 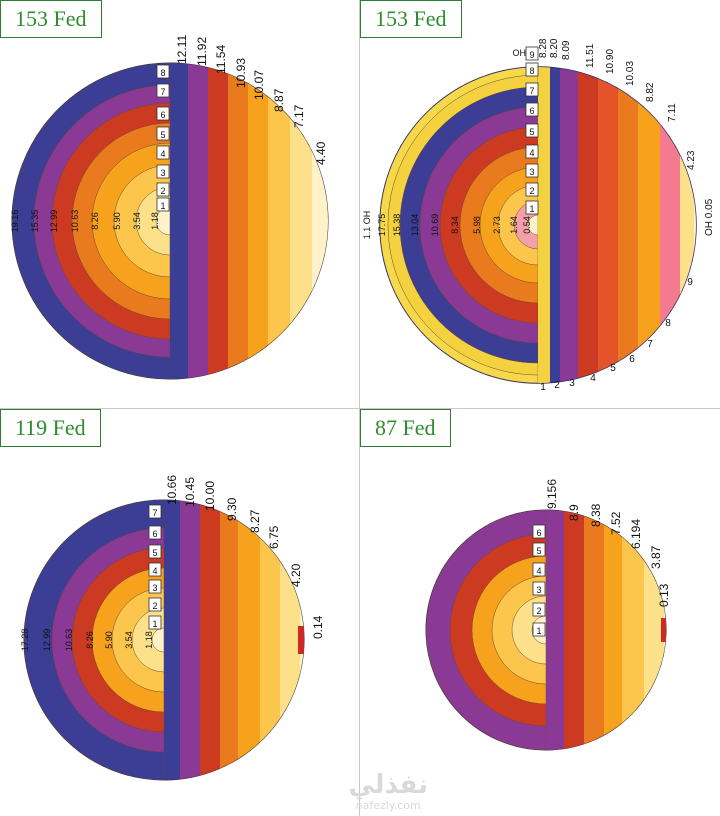 What do you see at coordinates (255, 521) in the screenshot?
I see `right-value: 8.27` at bounding box center [255, 521].